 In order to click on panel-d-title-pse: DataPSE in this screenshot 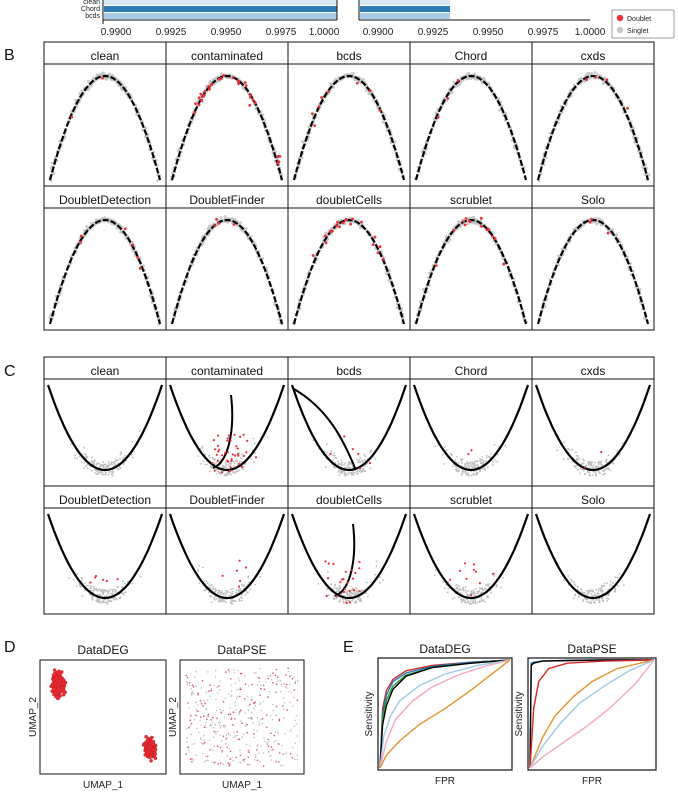, I will do `click(241, 650)`.